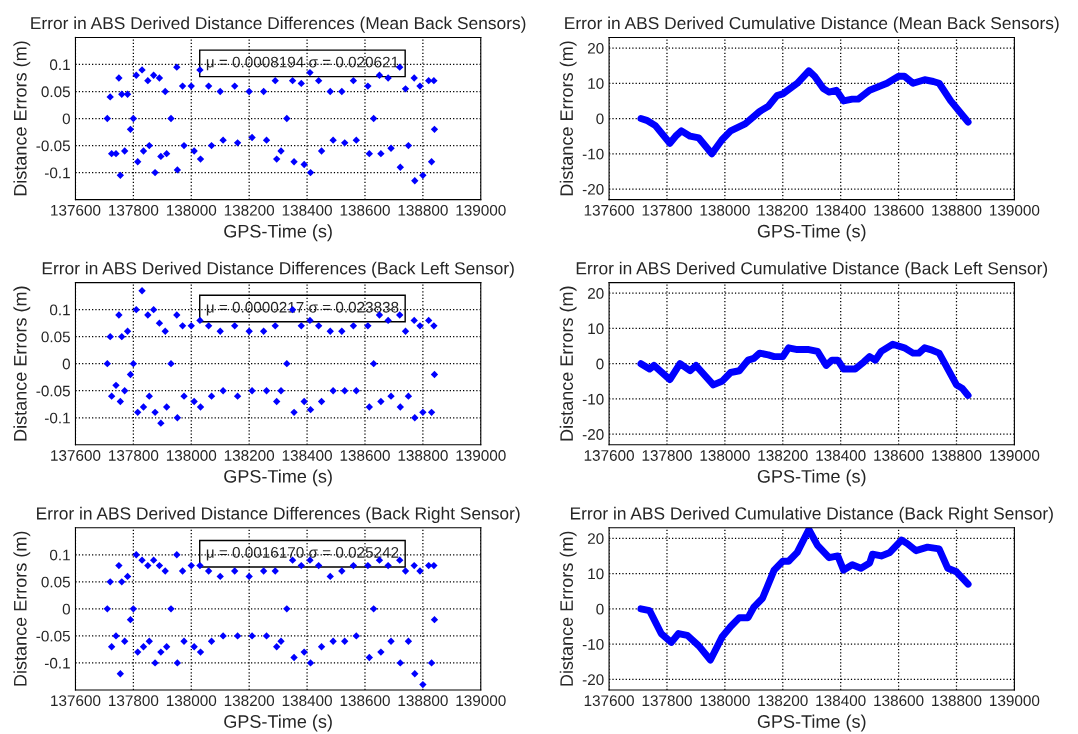 This screenshot has height=734, width=1078. I want to click on chart-title: Error in ABS Derived Distance Differences (Back Right Sensor), so click(278, 515).